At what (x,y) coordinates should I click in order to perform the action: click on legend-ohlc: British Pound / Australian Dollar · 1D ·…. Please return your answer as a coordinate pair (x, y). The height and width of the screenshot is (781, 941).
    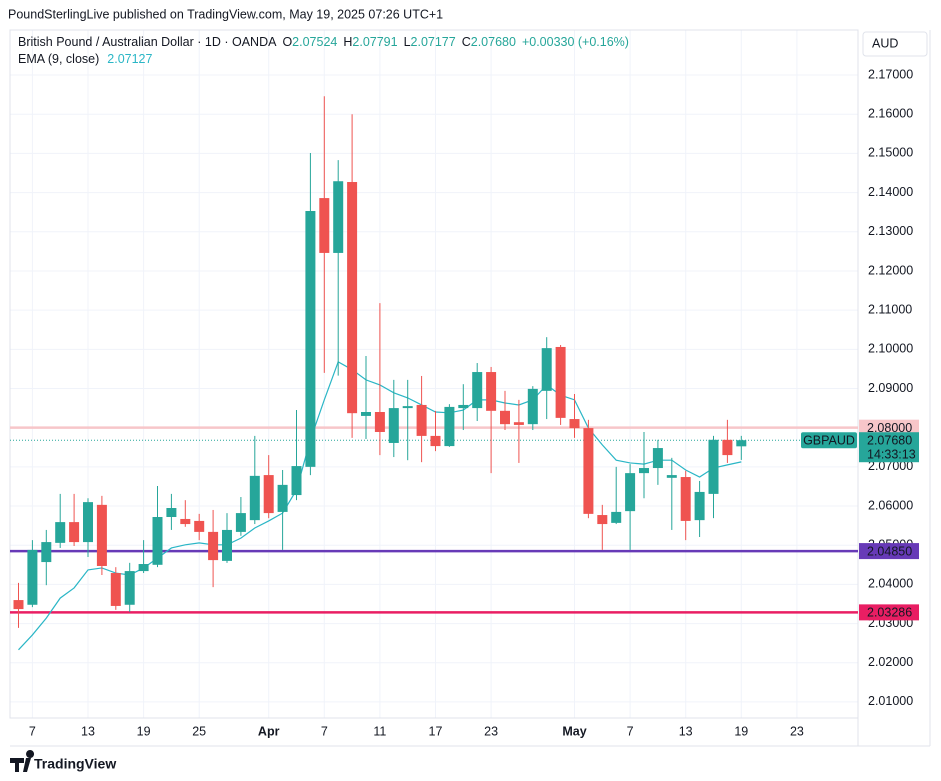
    Looking at the image, I should click on (323, 42).